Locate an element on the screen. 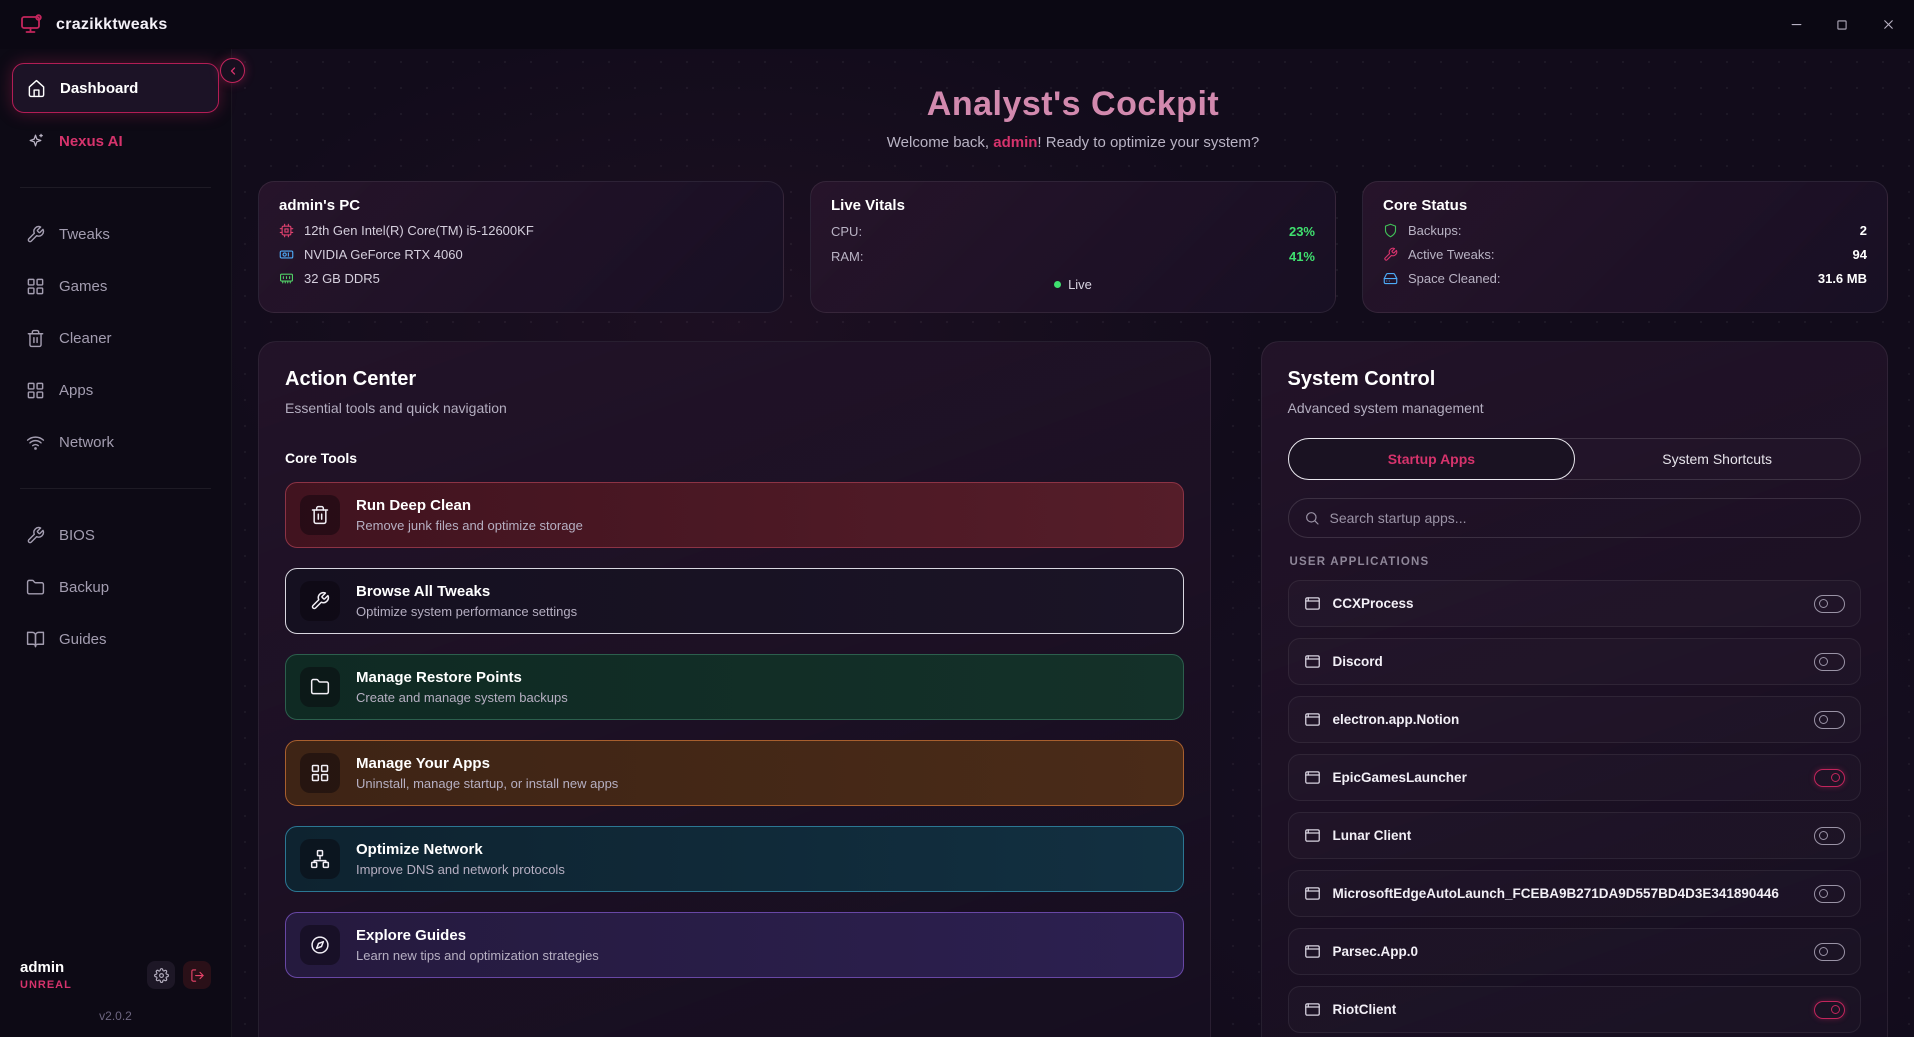 The image size is (1914, 1037). startup-app-row: EpicGamesLauncher is located at coordinates (1574, 777).